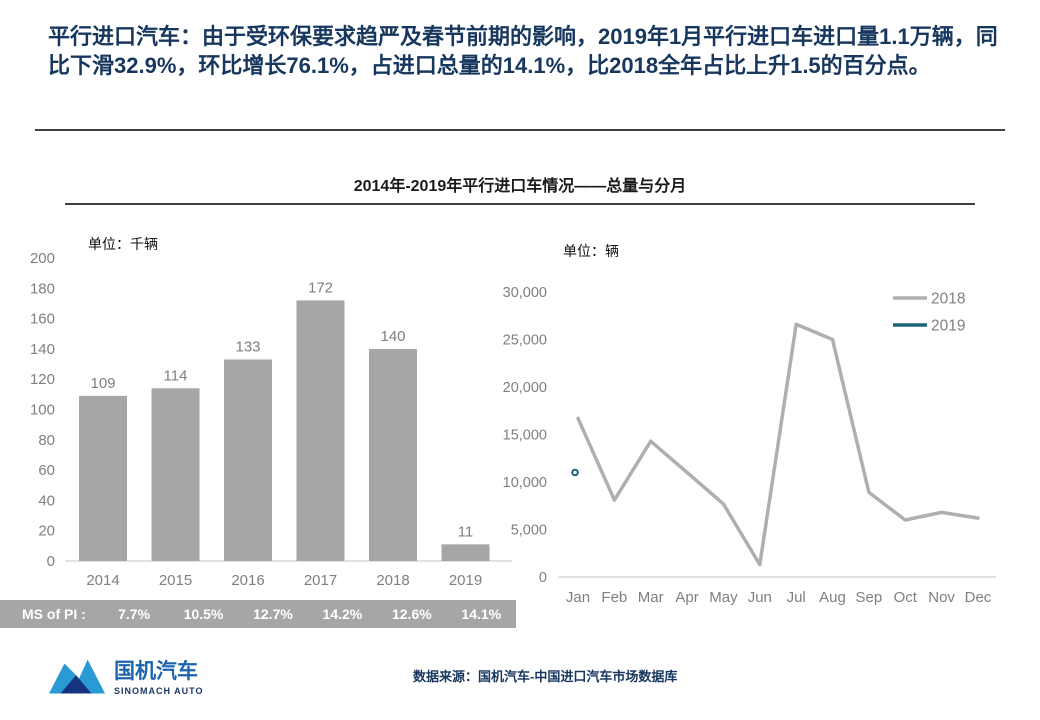 This screenshot has width=1040, height=720. What do you see at coordinates (545, 676) in the screenshot?
I see `data-source-note: 数据来源：国机汽车-中国进口汽车市场数据库` at bounding box center [545, 676].